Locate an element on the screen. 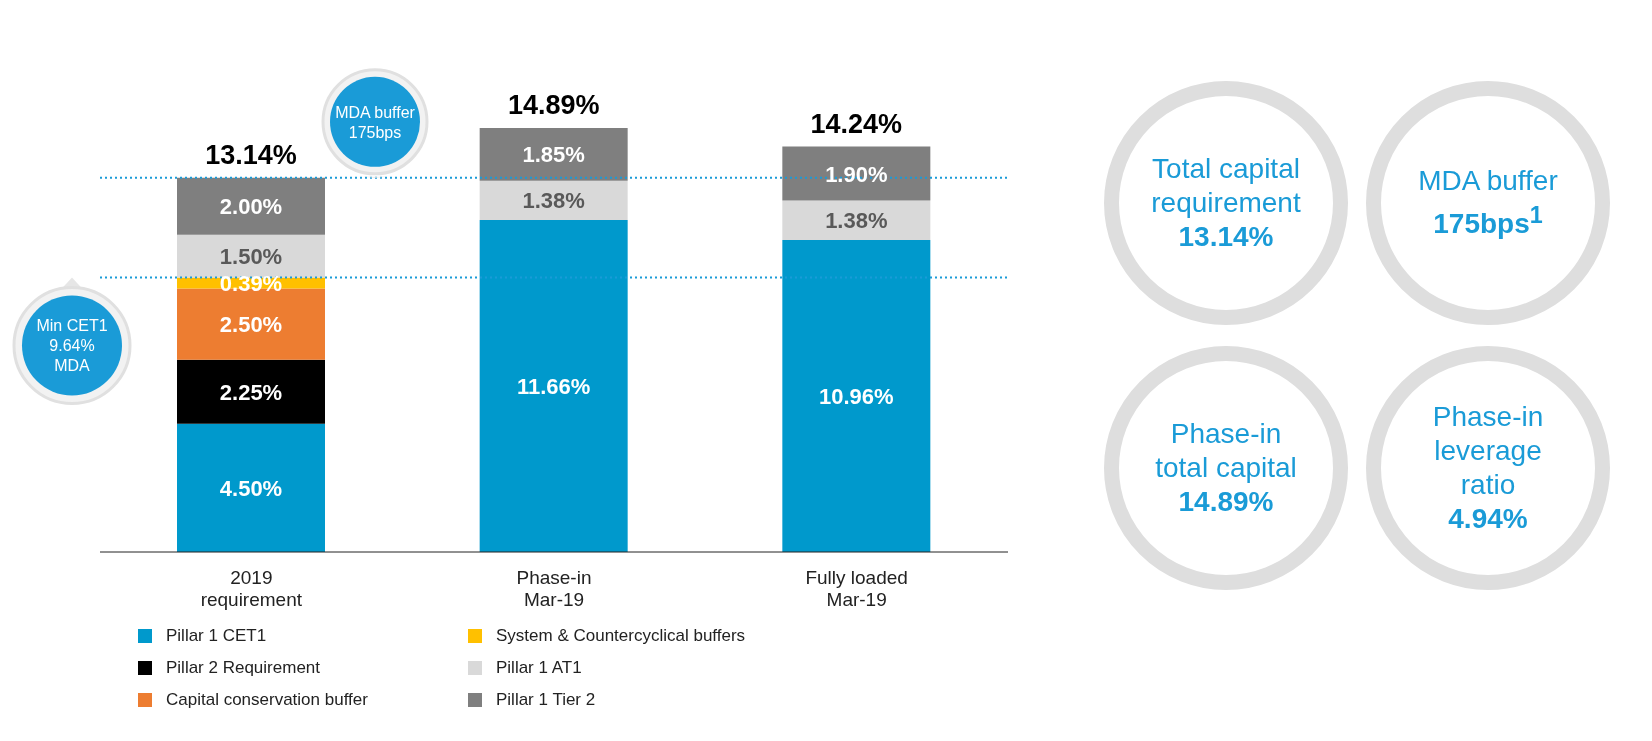 The image size is (1652, 741). text: Phase-in total capital 14.89% is located at coordinates (1226, 468).